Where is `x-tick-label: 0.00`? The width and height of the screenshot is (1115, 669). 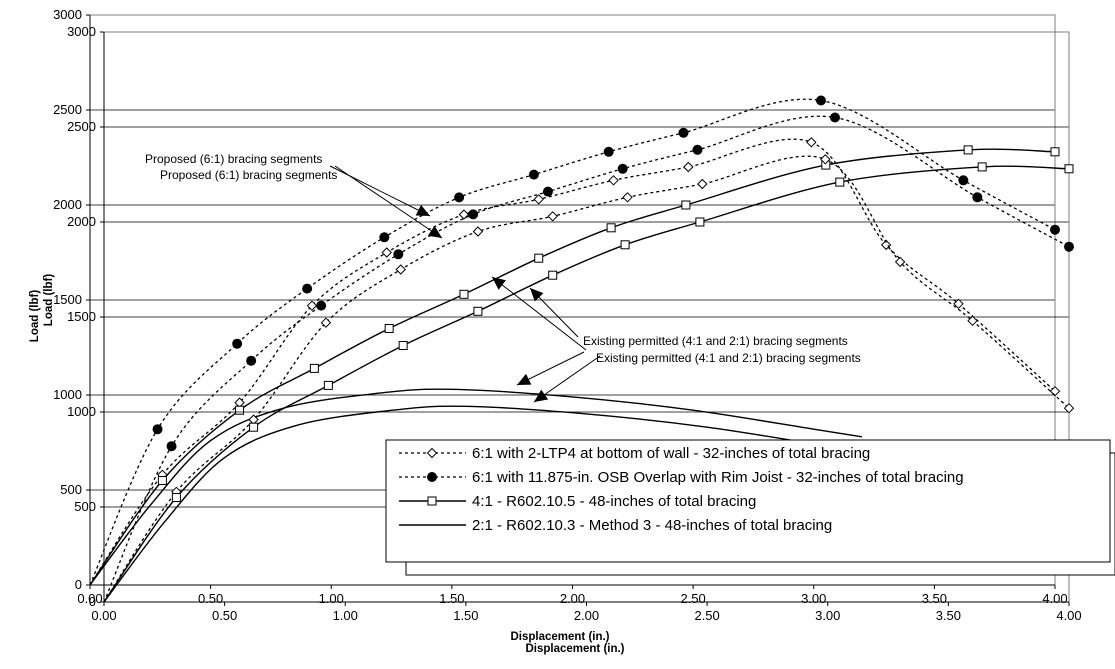 x-tick-label: 0.00 is located at coordinates (89, 598).